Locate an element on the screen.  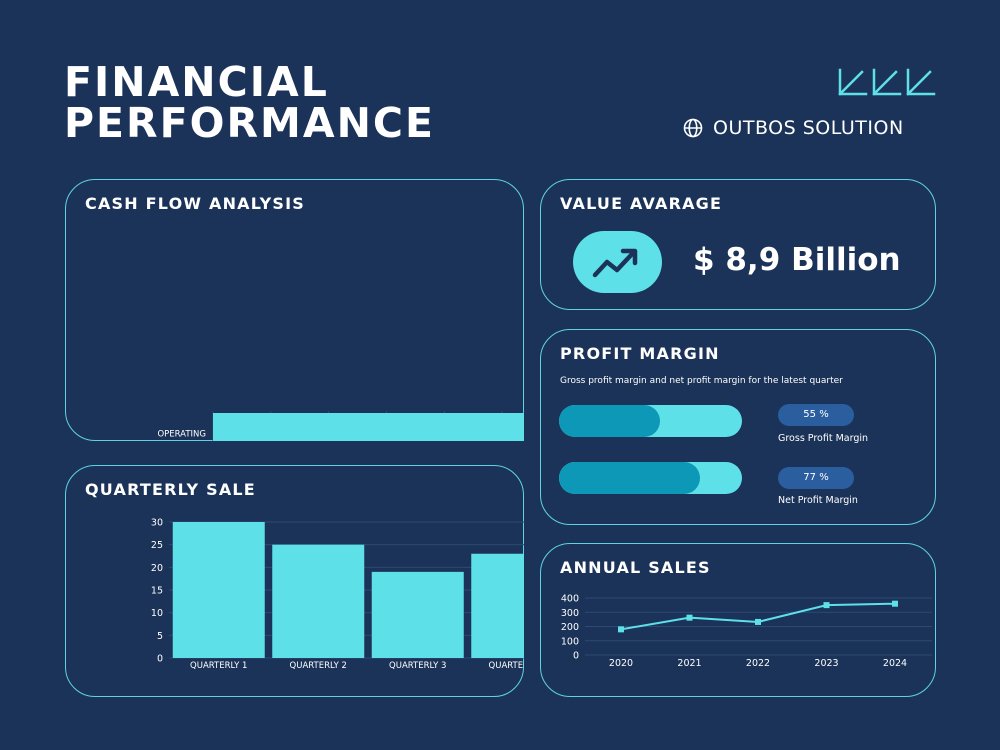
title-line-1: FINANCIAL is located at coordinates (196, 82).